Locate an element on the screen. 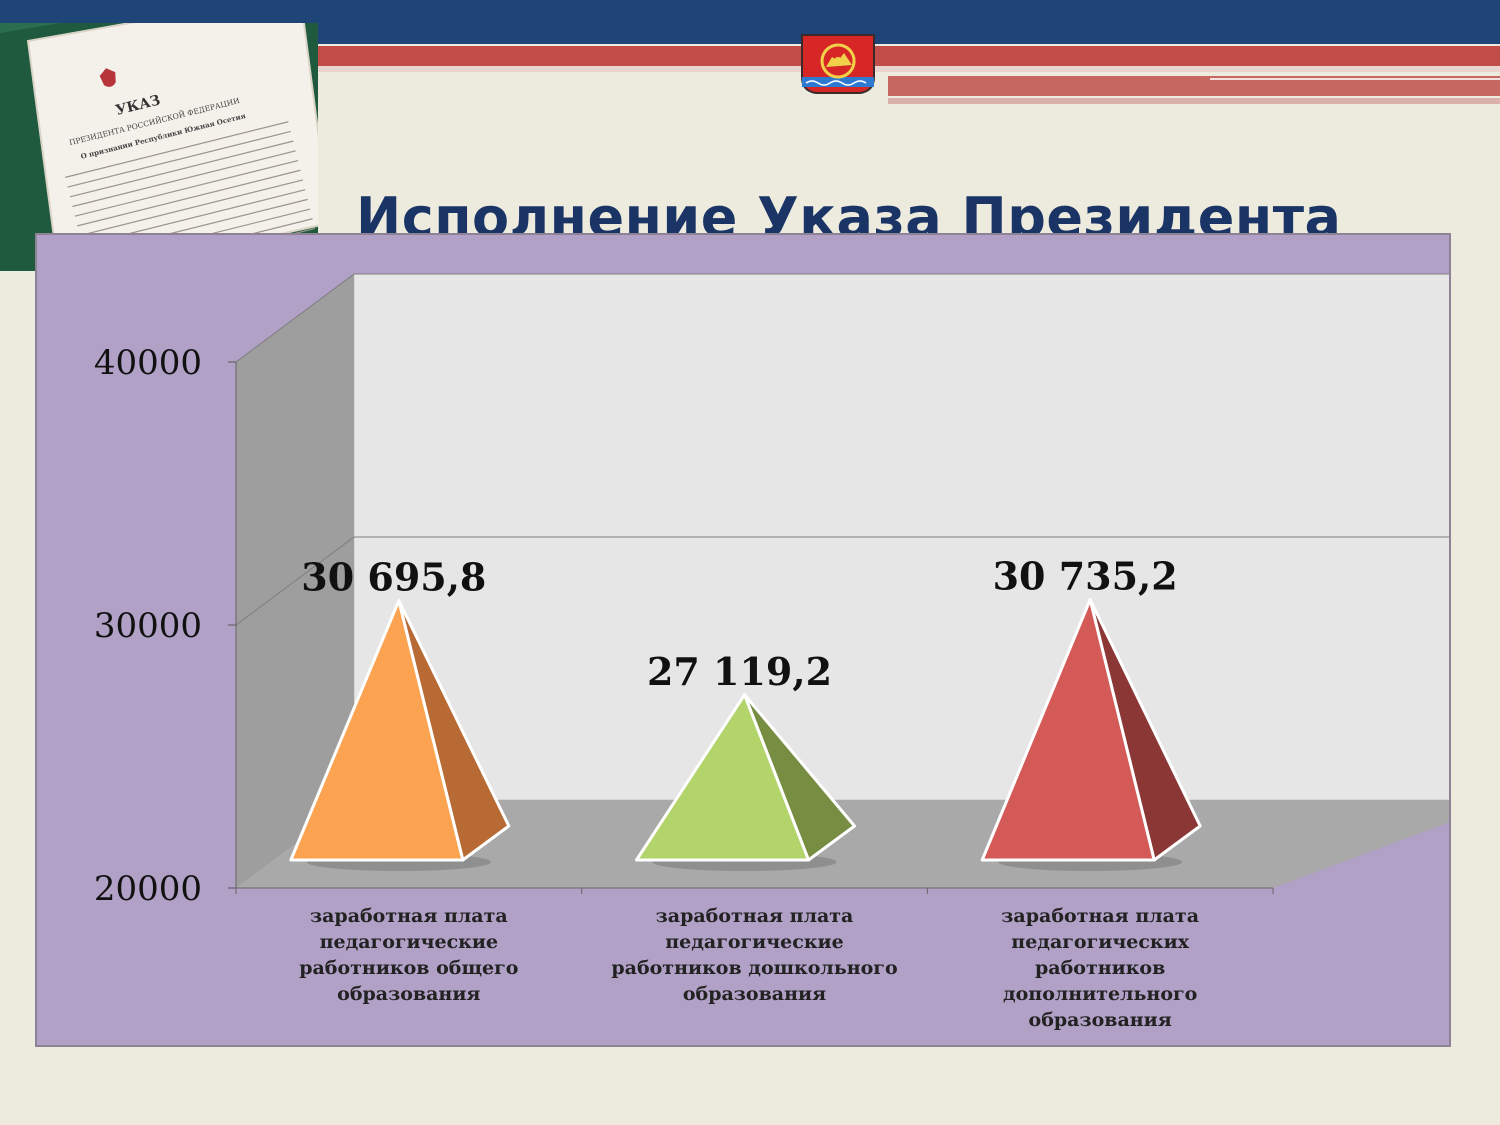 This screenshot has width=1500, height=1125. category-label: педагогических is located at coordinates (1100, 942).